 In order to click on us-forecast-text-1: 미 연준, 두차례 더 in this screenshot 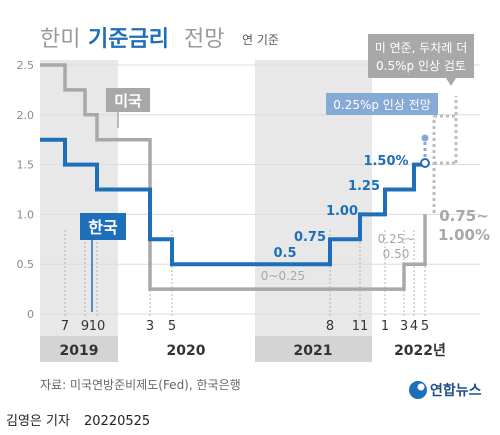, I will do `click(421, 48)`.